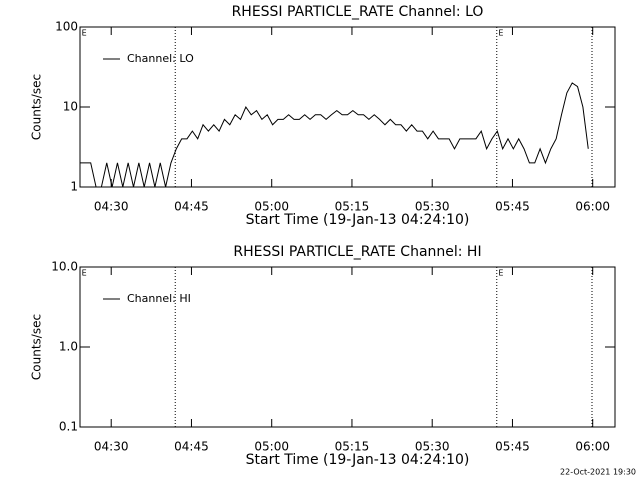 This screenshot has width=640, height=480. What do you see at coordinates (159, 298) in the screenshot?
I see `legend-label: Channel: HI` at bounding box center [159, 298].